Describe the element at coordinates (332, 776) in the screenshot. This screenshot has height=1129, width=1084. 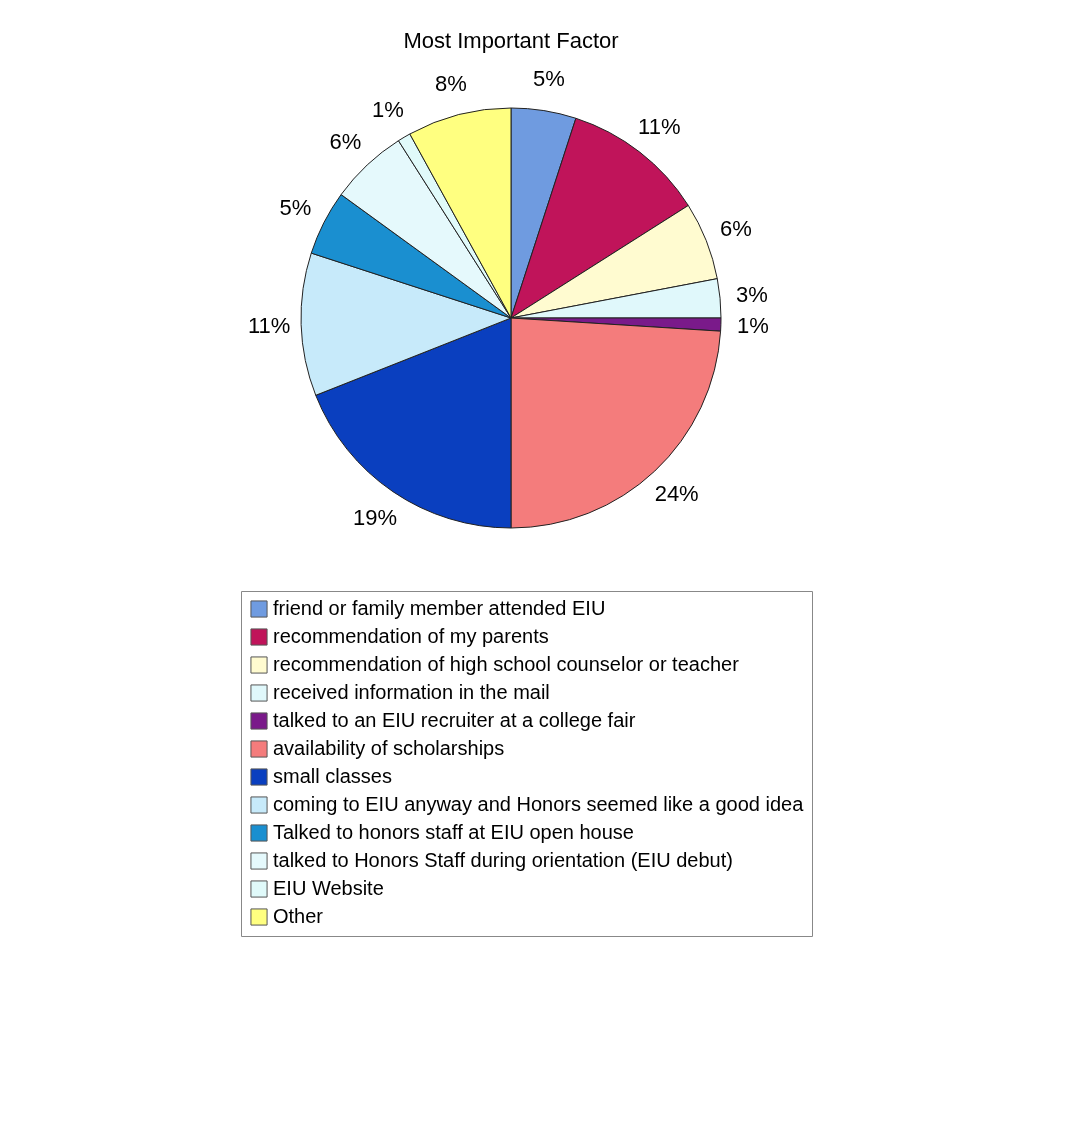
I see `legend-label: small classes` at that location.